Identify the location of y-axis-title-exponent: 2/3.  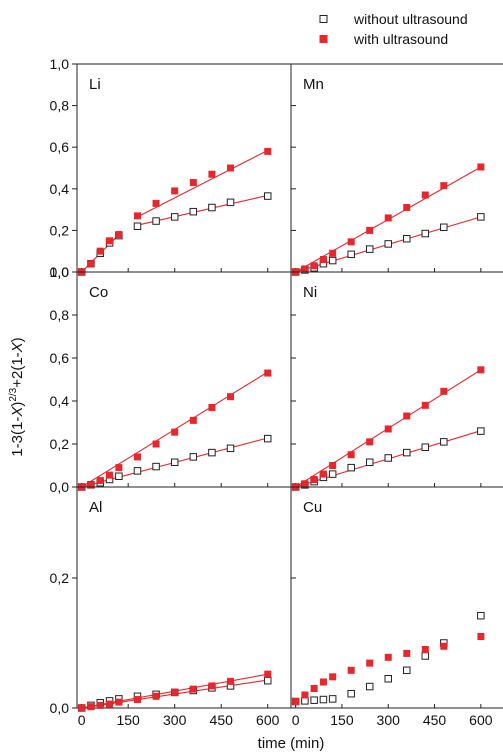
(13, 394).